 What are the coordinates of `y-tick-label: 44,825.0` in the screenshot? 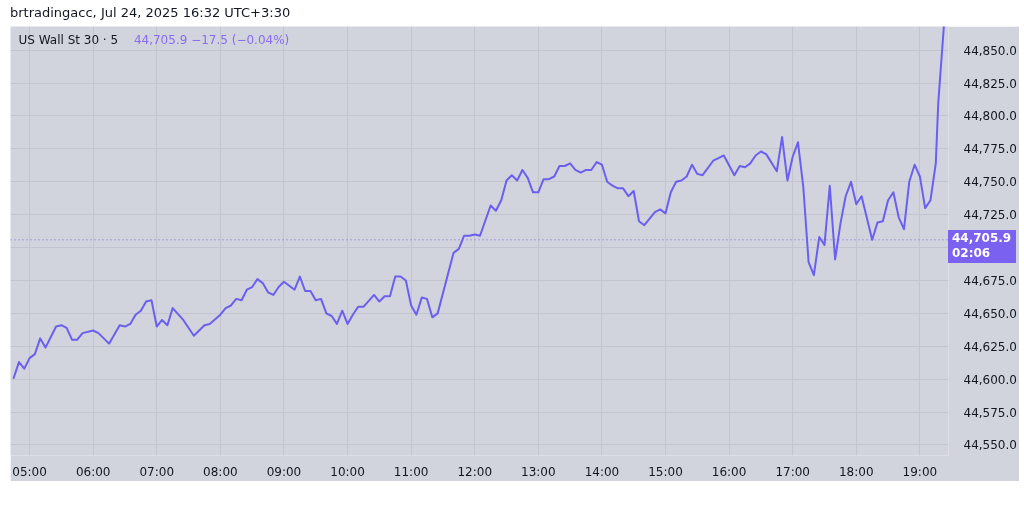 It's located at (990, 83).